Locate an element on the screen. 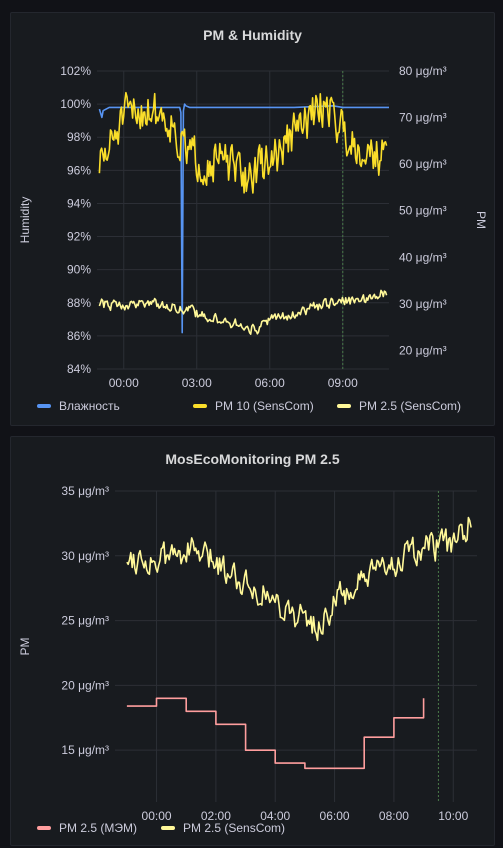 Image resolution: width=503 pixels, height=848 pixels. y-right-tick-label: 30 μg/m³ is located at coordinates (423, 304).